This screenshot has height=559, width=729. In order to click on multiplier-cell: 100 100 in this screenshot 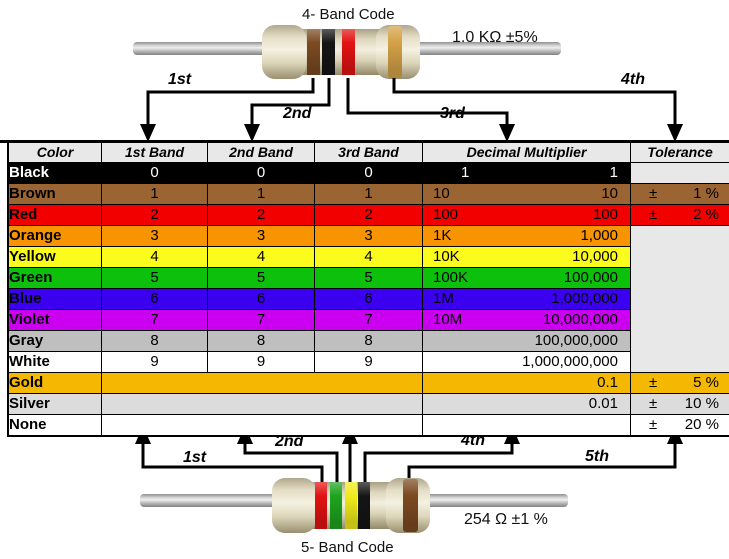, I will do `click(526, 215)`.